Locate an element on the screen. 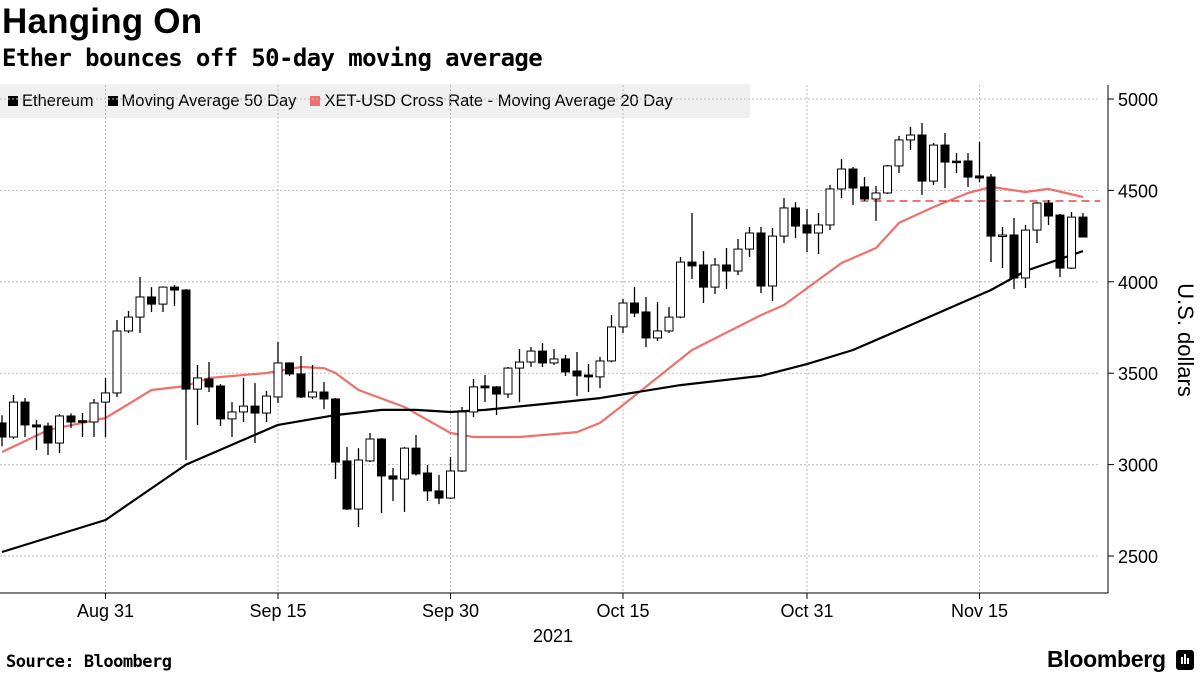 The height and width of the screenshot is (675, 1200). y-tick-label: 5000 is located at coordinates (1138, 100).